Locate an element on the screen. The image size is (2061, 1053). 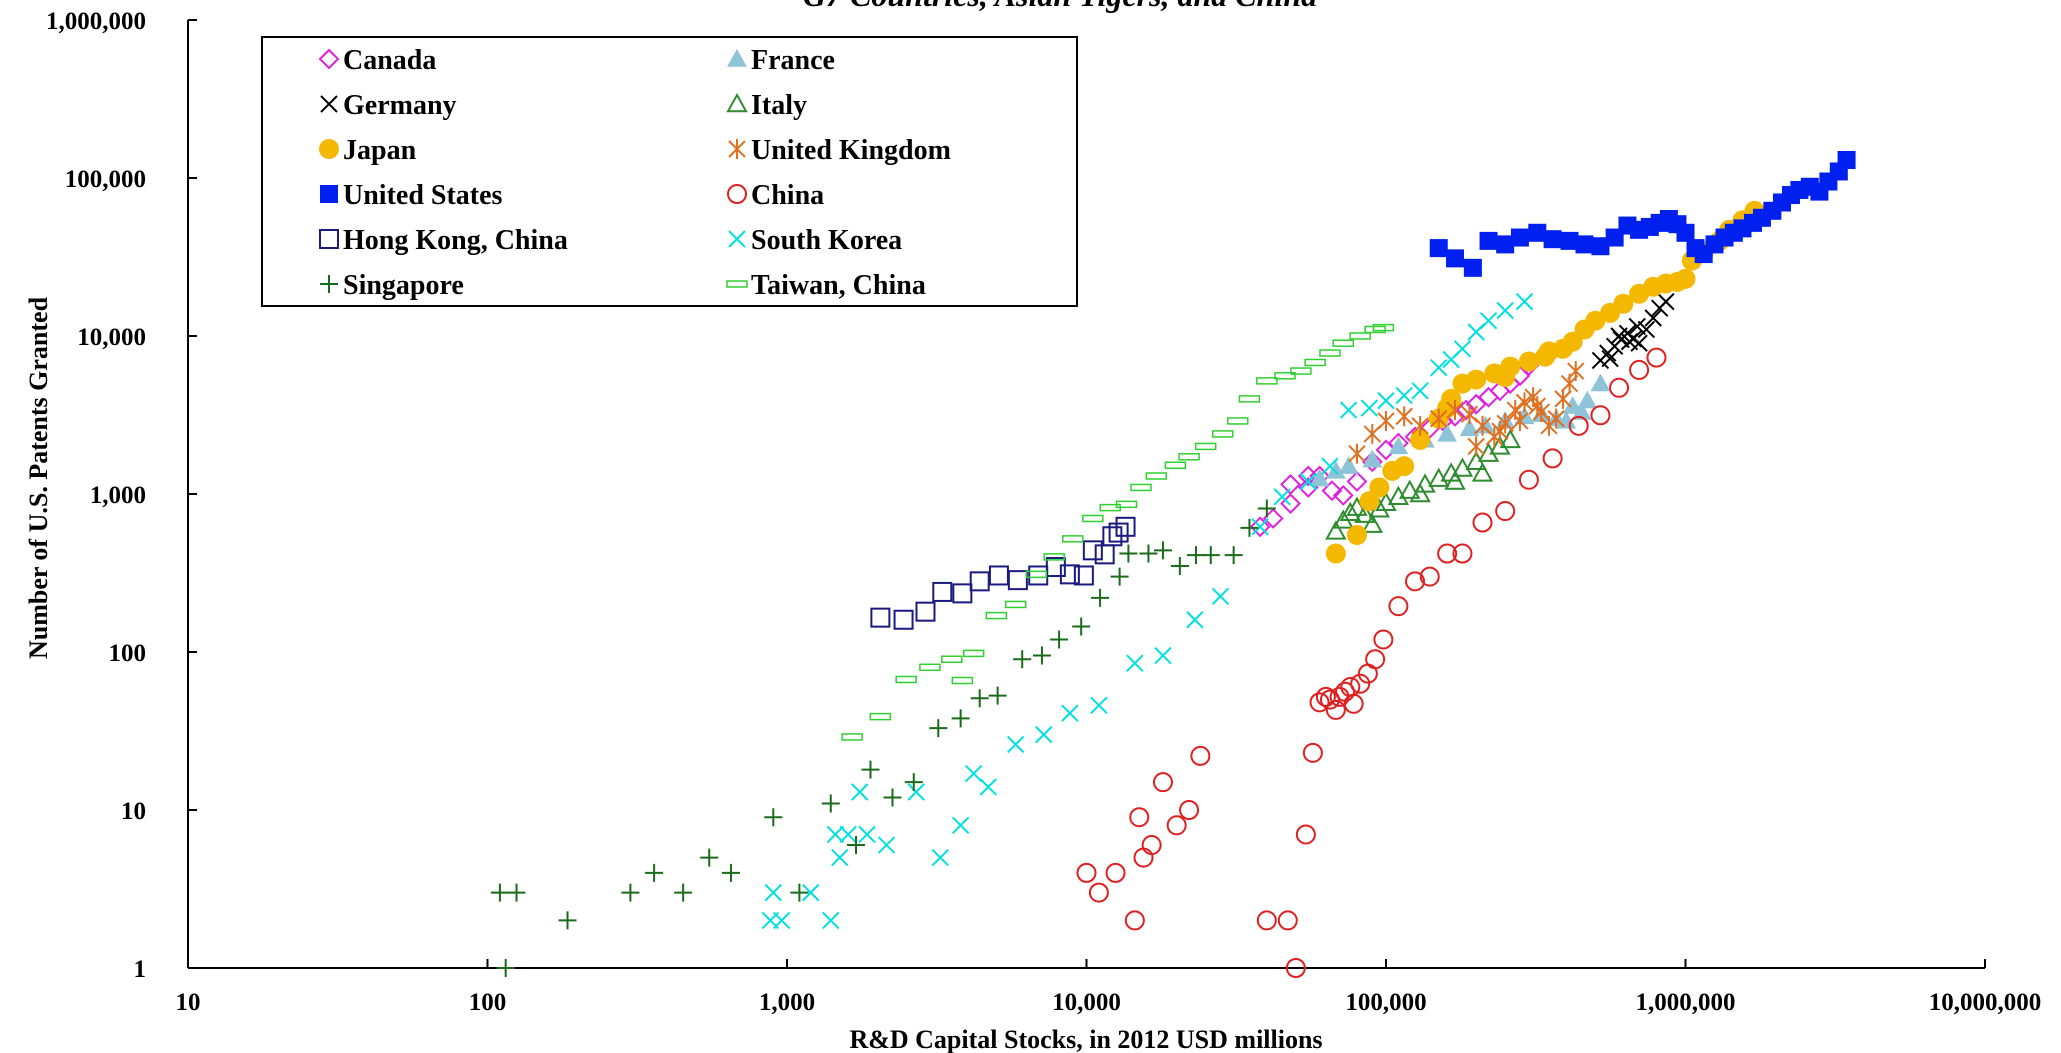
legend-marker-france is located at coordinates (737, 57).